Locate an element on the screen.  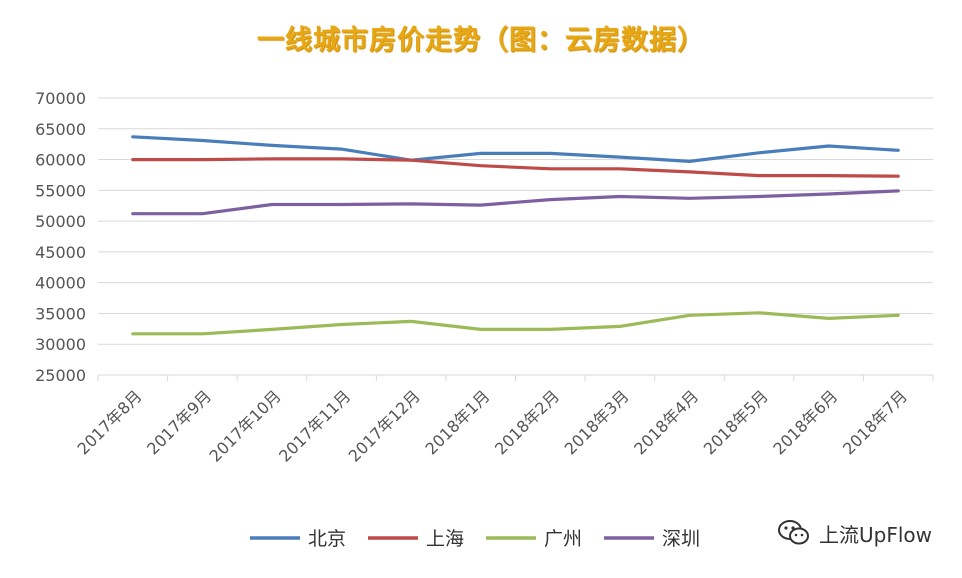
x-tick-label: 2018年1月 is located at coordinates (457, 422).